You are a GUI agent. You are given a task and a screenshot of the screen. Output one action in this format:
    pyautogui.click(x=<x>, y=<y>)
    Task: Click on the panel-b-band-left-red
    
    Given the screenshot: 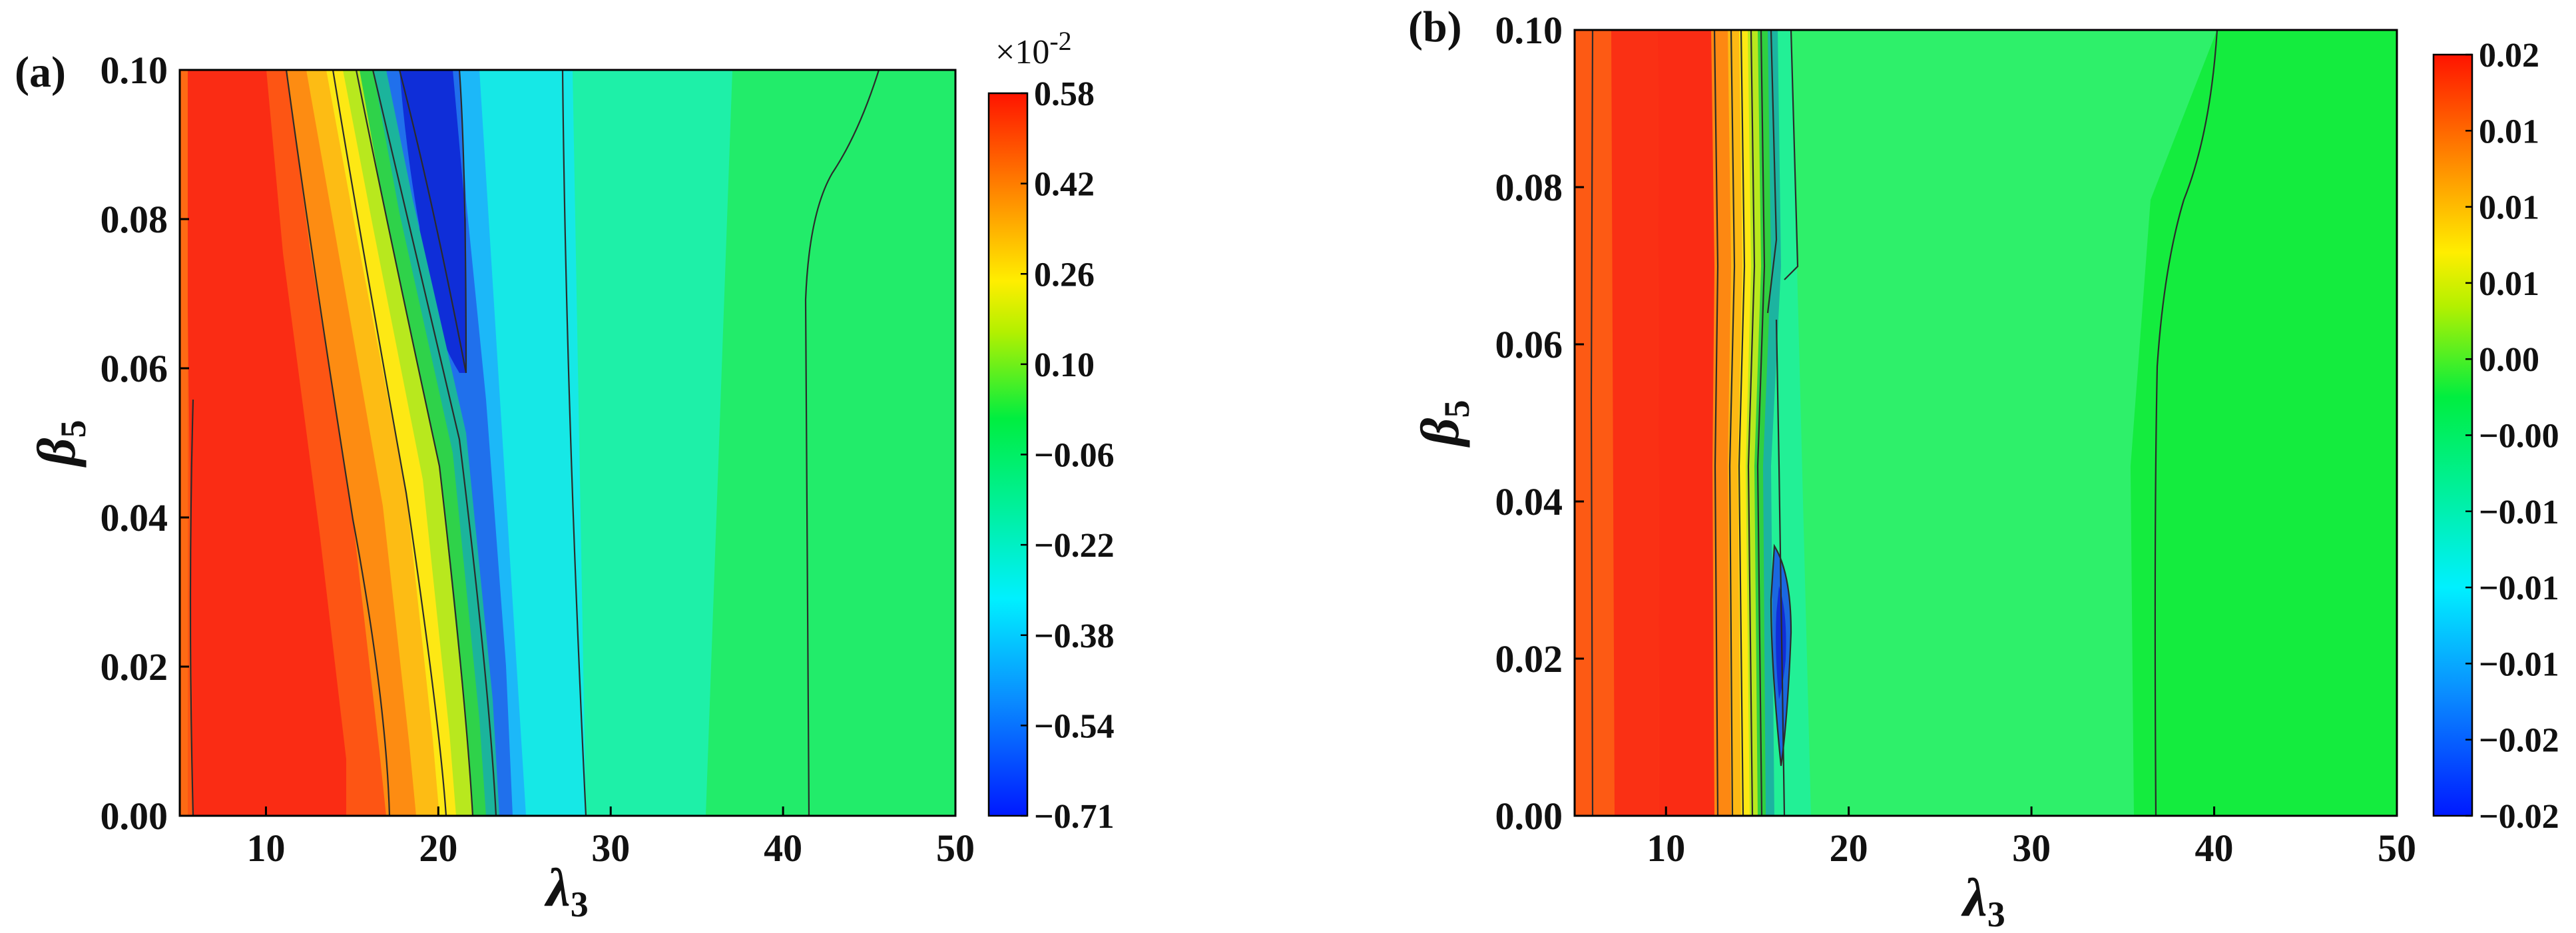 What is the action you would take?
    pyautogui.click(x=1635, y=423)
    